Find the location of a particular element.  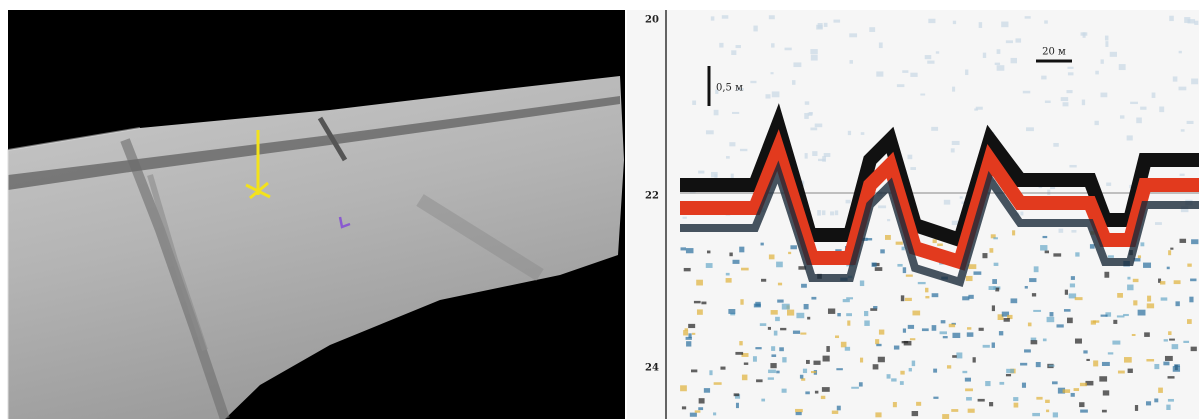

edge is located at coordinates (74, 273).